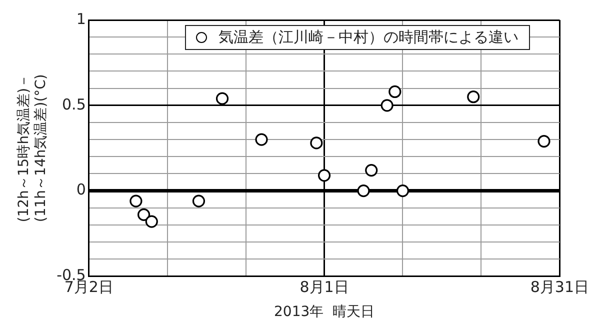 The height and width of the screenshot is (333, 600). What do you see at coordinates (560, 287) in the screenshot?
I see `x-tick-label: 8月31日` at bounding box center [560, 287].